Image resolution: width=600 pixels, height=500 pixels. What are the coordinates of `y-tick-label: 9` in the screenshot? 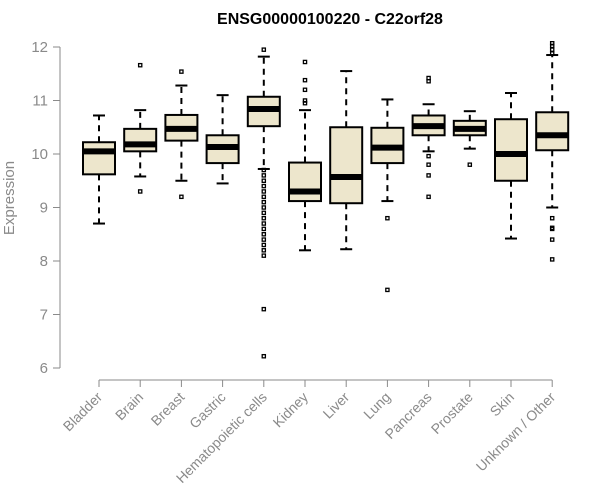 It's located at (44, 208).